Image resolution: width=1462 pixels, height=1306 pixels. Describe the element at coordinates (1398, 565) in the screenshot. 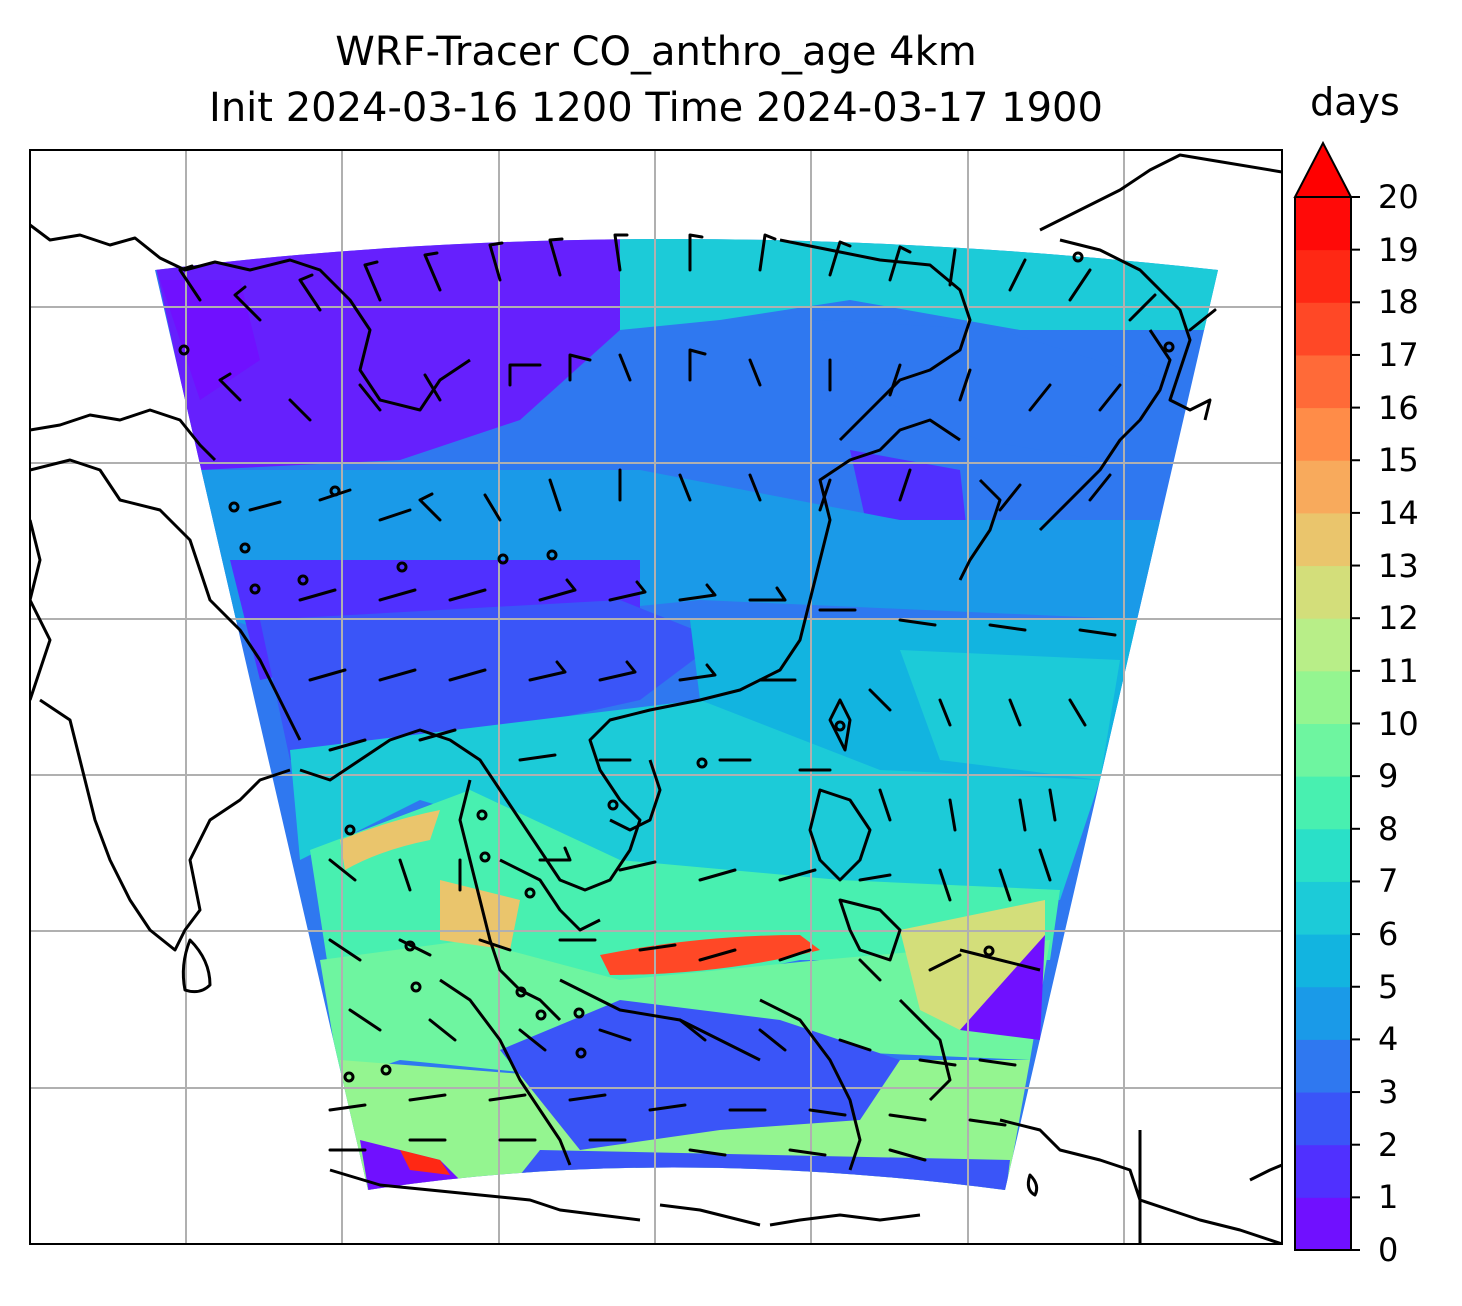

I see `colorbar-tick-label: 13` at that location.